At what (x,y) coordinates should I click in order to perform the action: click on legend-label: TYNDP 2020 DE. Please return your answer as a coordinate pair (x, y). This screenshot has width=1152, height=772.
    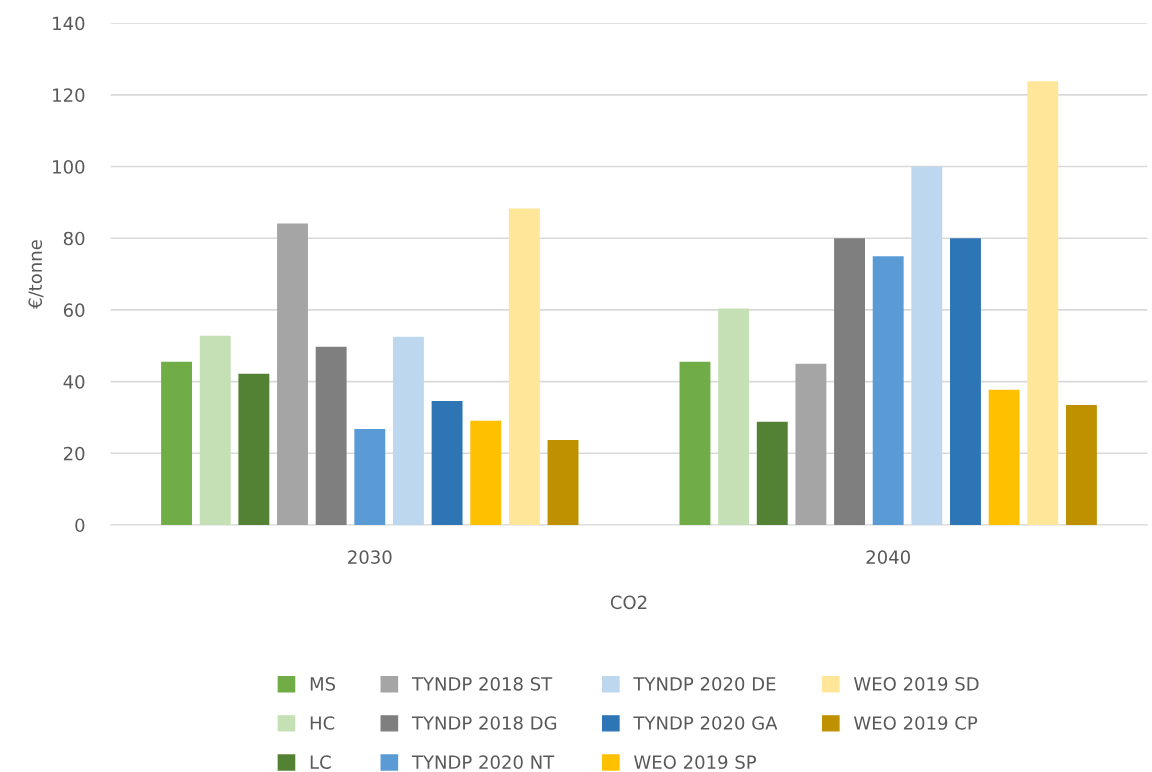
    Looking at the image, I should click on (704, 684).